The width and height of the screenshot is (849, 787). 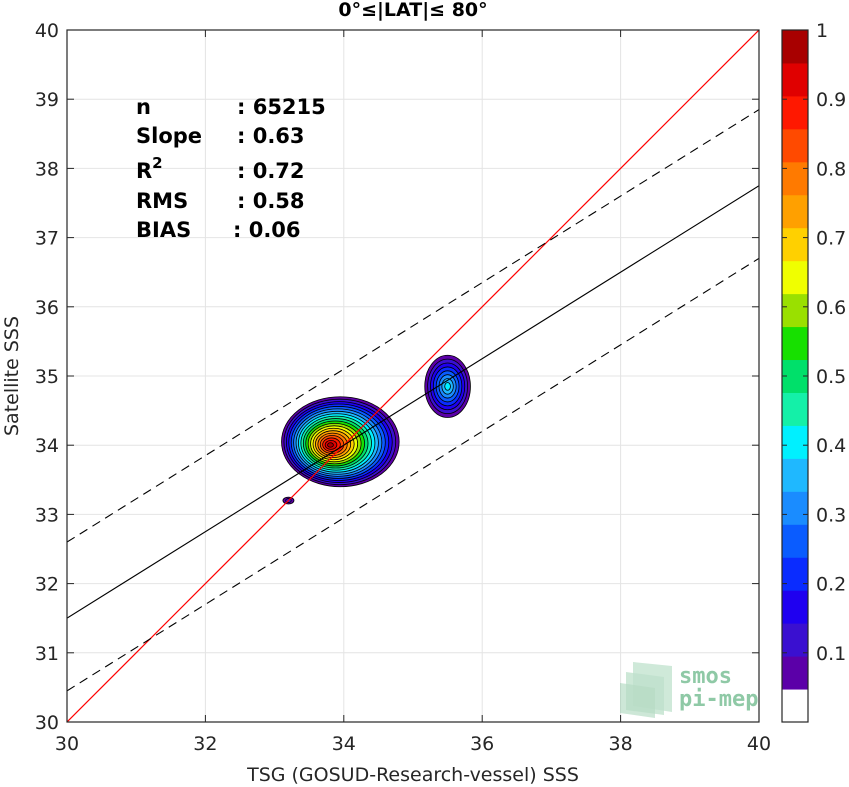 I want to click on logo-line-2: pi-mep, so click(x=718, y=699).